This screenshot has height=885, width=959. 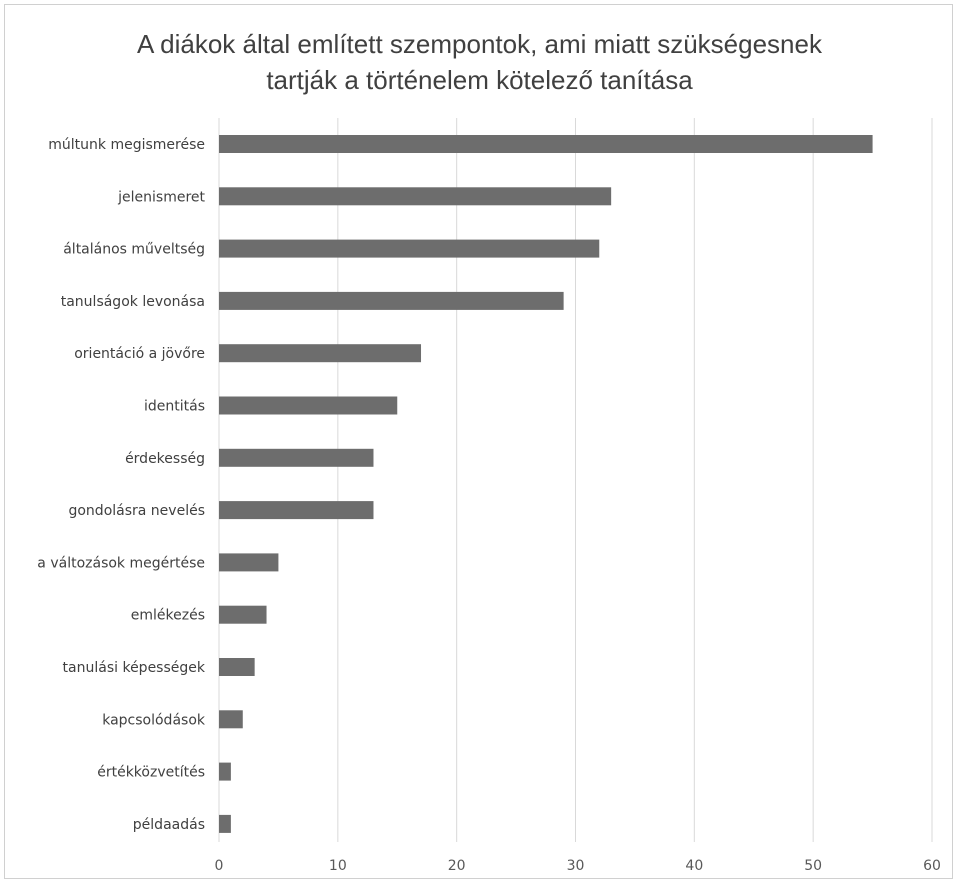 What do you see at coordinates (174, 407) in the screenshot?
I see `category-label: identitás` at bounding box center [174, 407].